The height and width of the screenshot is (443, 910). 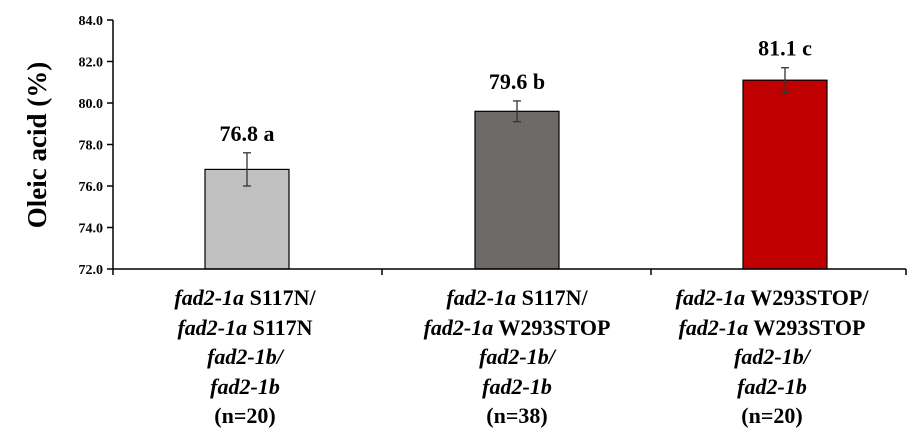 I want to click on y-tick-label: 76.0, so click(x=91, y=187).